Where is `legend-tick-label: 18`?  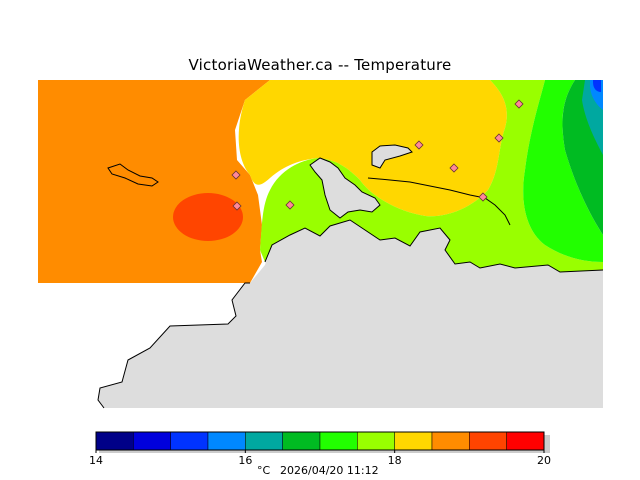
legend-tick-label: 18 is located at coordinates (395, 460).